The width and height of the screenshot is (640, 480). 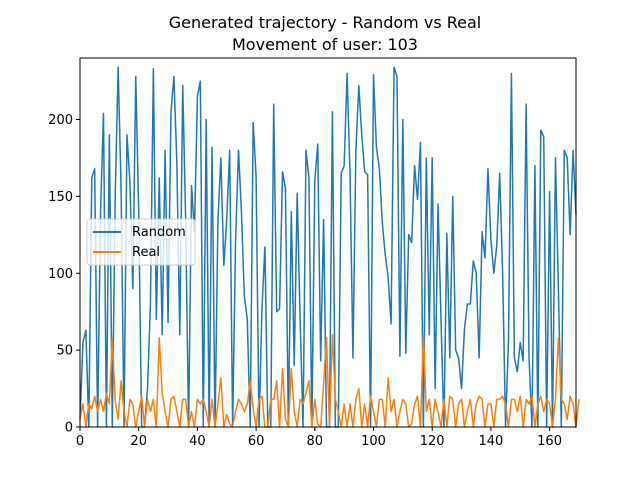 What do you see at coordinates (549, 441) in the screenshot?
I see `x-tick-label: 160` at bounding box center [549, 441].